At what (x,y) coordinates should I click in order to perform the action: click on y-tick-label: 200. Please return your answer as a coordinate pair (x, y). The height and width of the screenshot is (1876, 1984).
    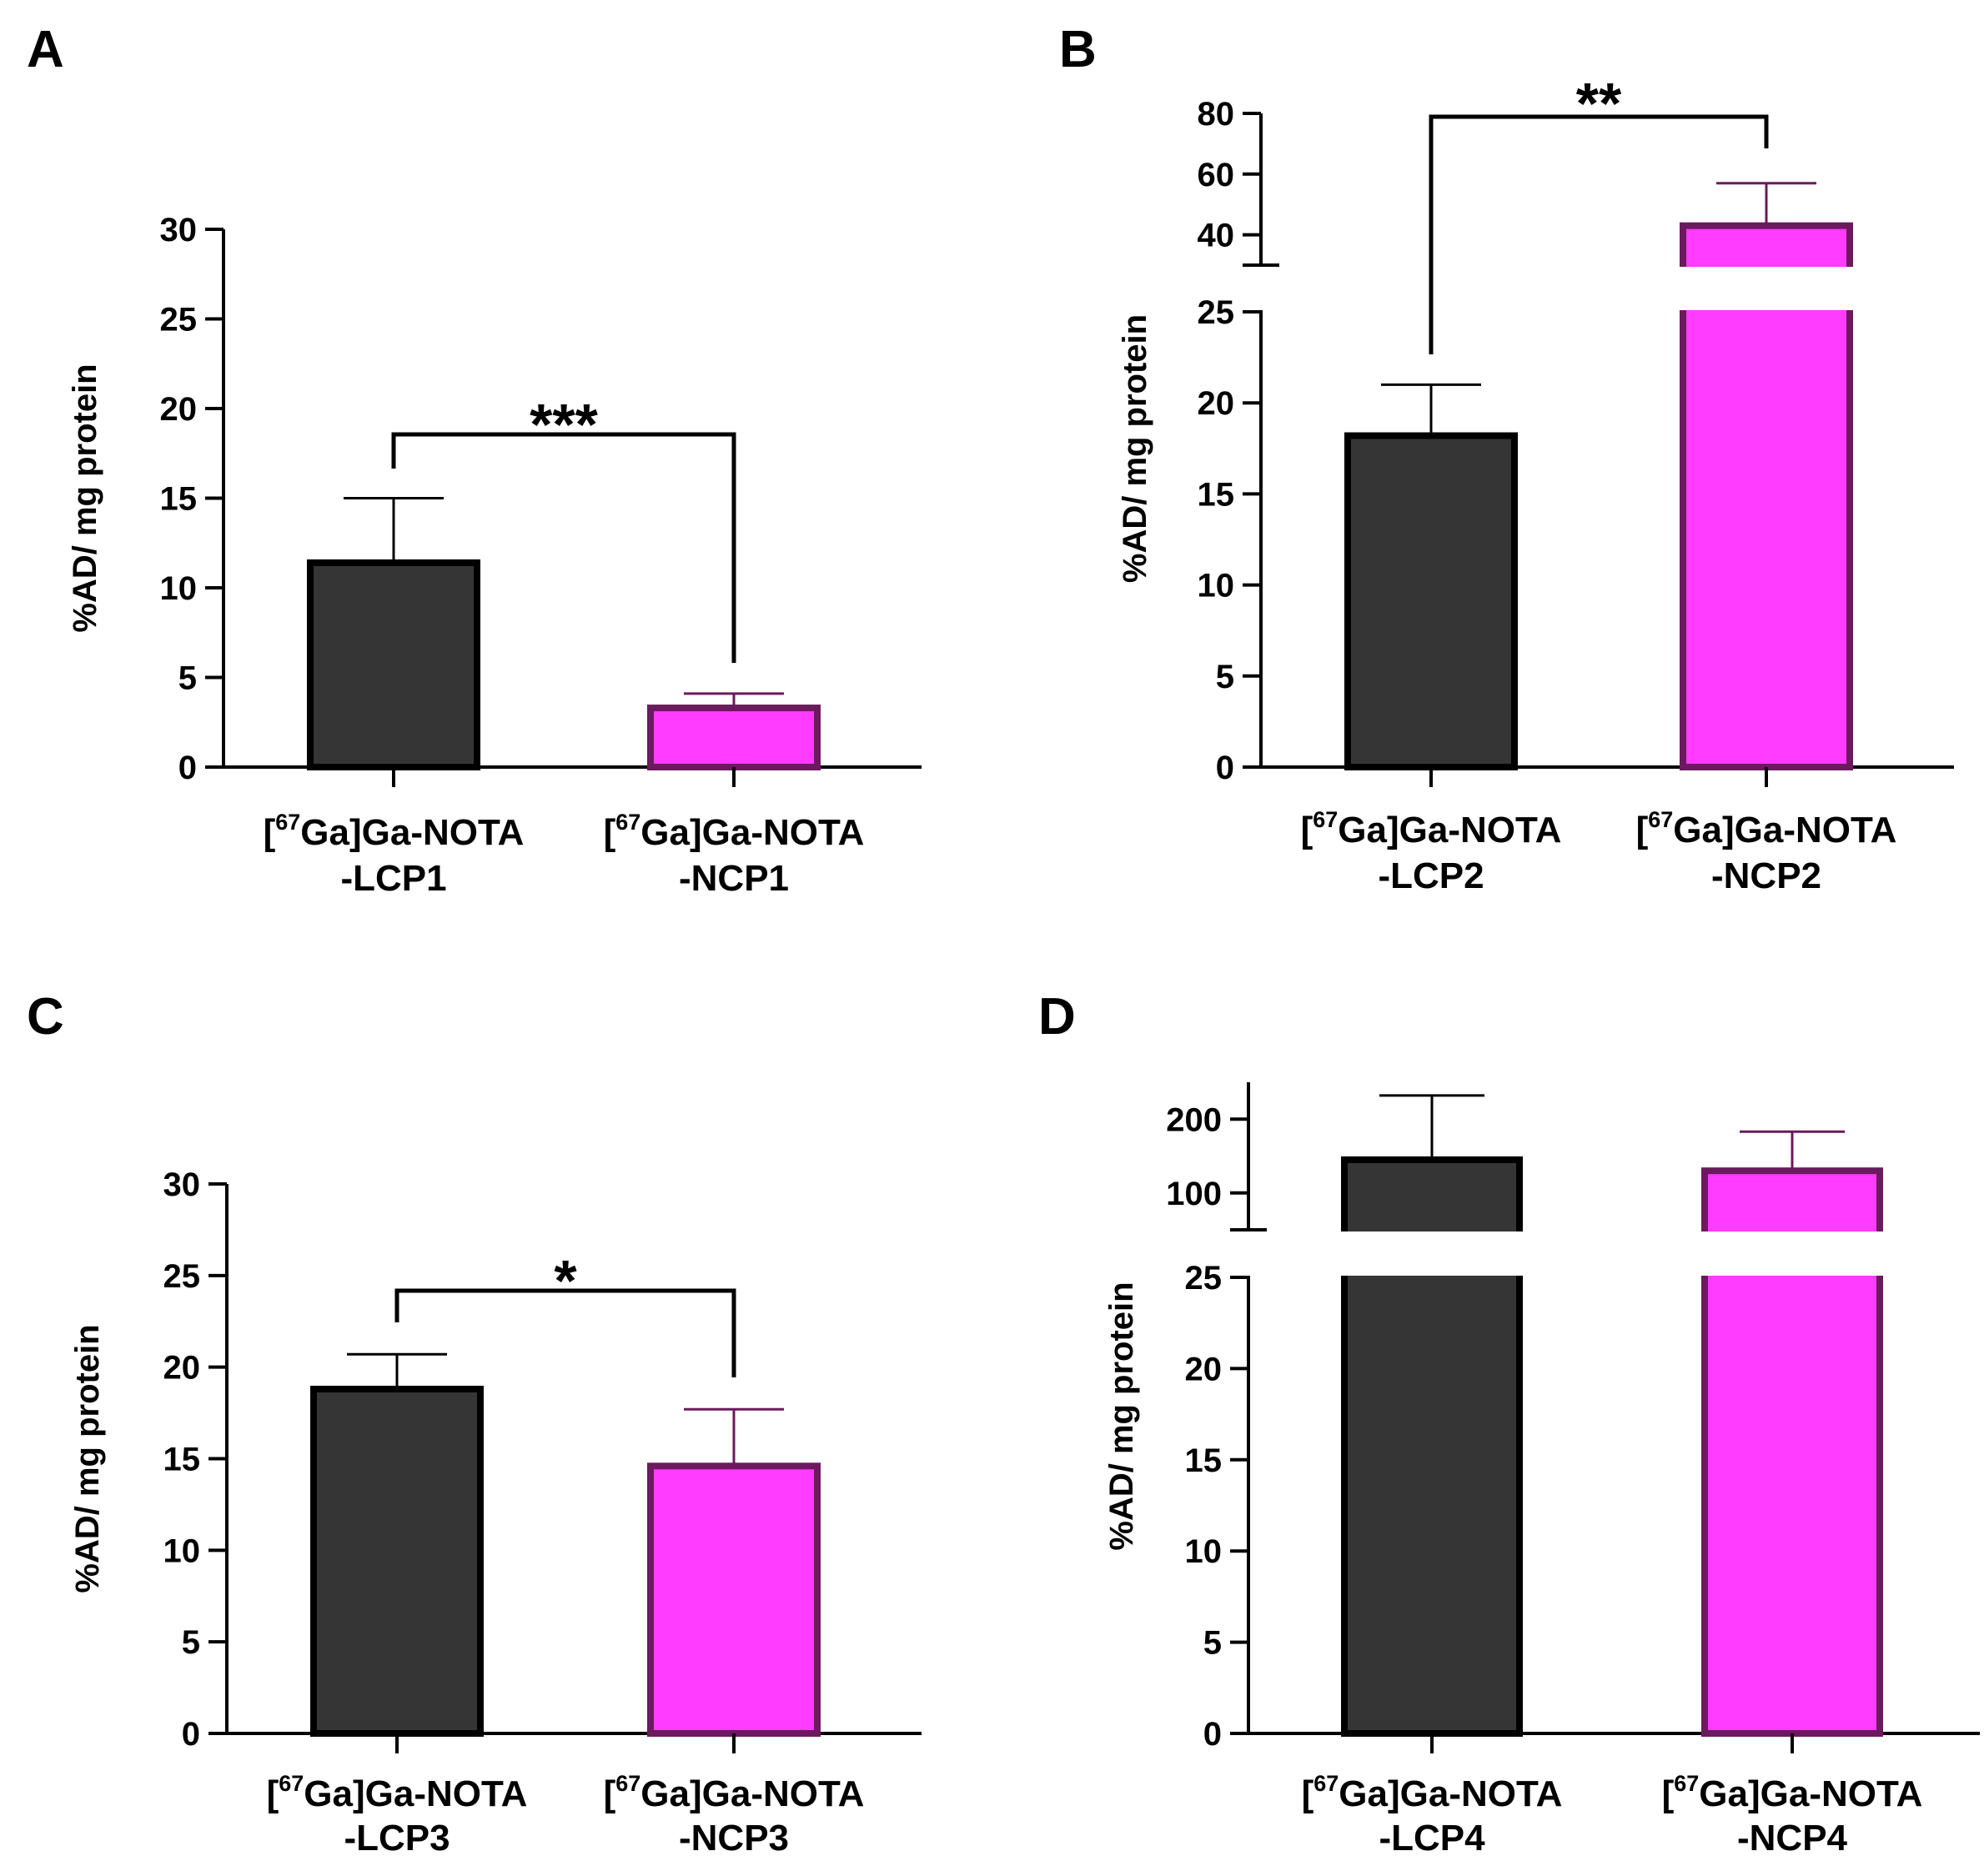
    Looking at the image, I should click on (1194, 1119).